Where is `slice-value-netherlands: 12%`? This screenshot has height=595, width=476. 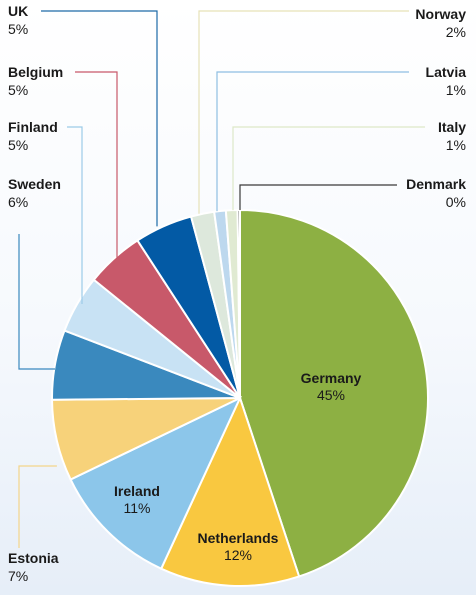 slice-value-netherlands: 12% is located at coordinates (238, 555).